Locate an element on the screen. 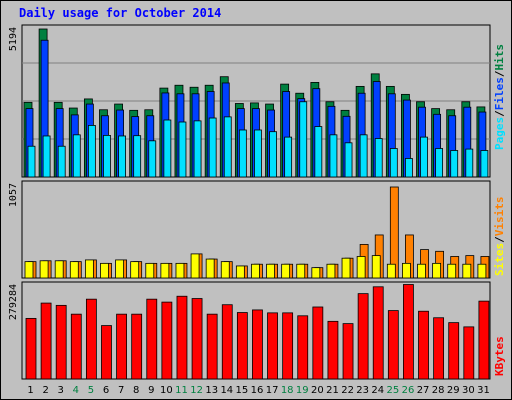  day-label-12: 12 is located at coordinates (196, 390).